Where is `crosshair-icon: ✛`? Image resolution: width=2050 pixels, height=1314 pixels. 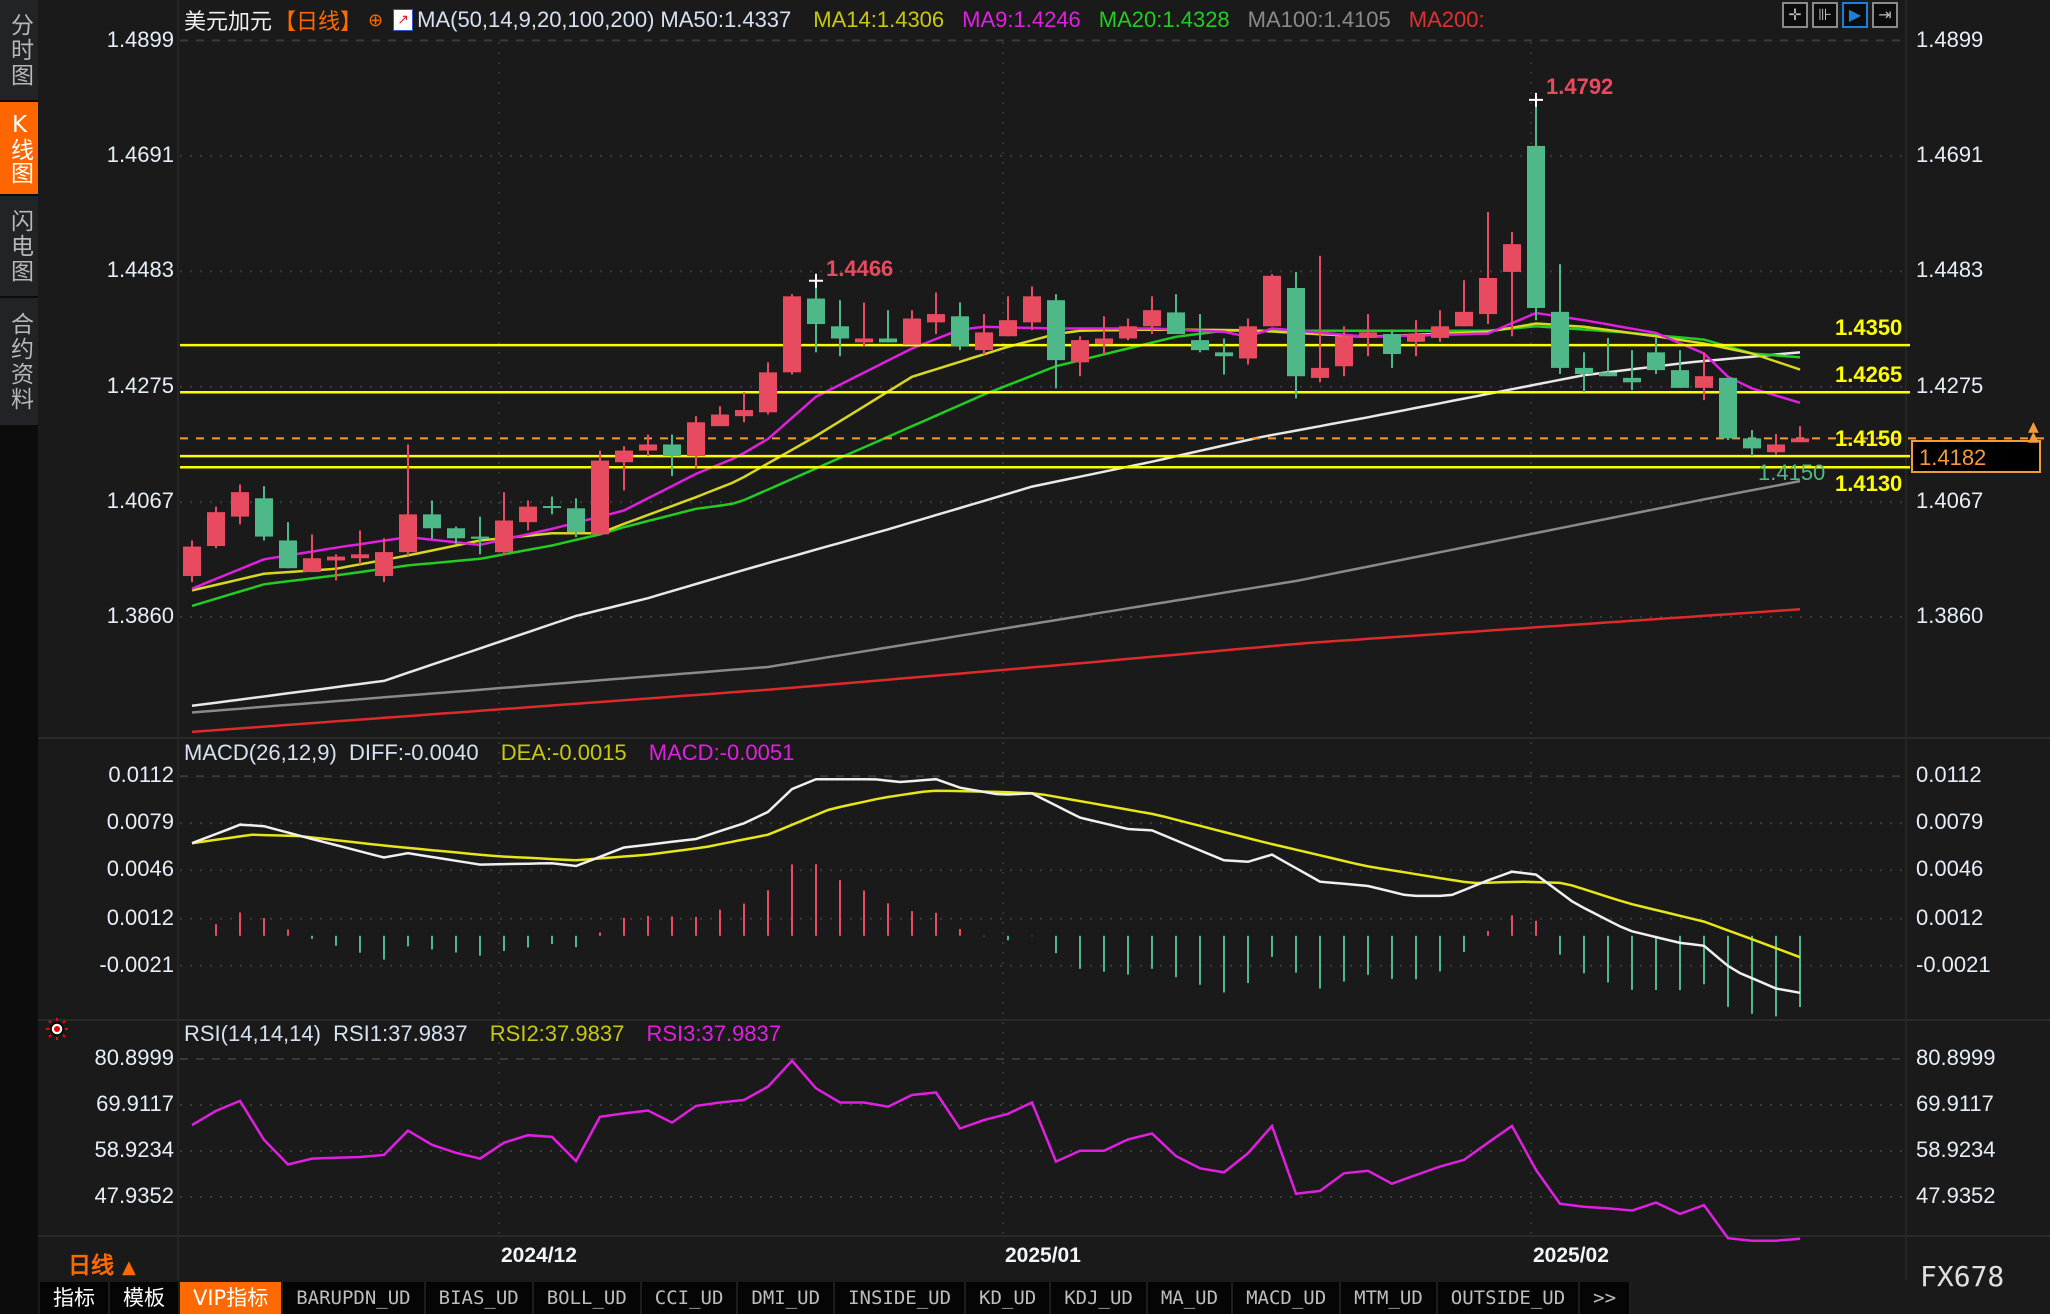
crosshair-icon: ✛ is located at coordinates (1795, 15).